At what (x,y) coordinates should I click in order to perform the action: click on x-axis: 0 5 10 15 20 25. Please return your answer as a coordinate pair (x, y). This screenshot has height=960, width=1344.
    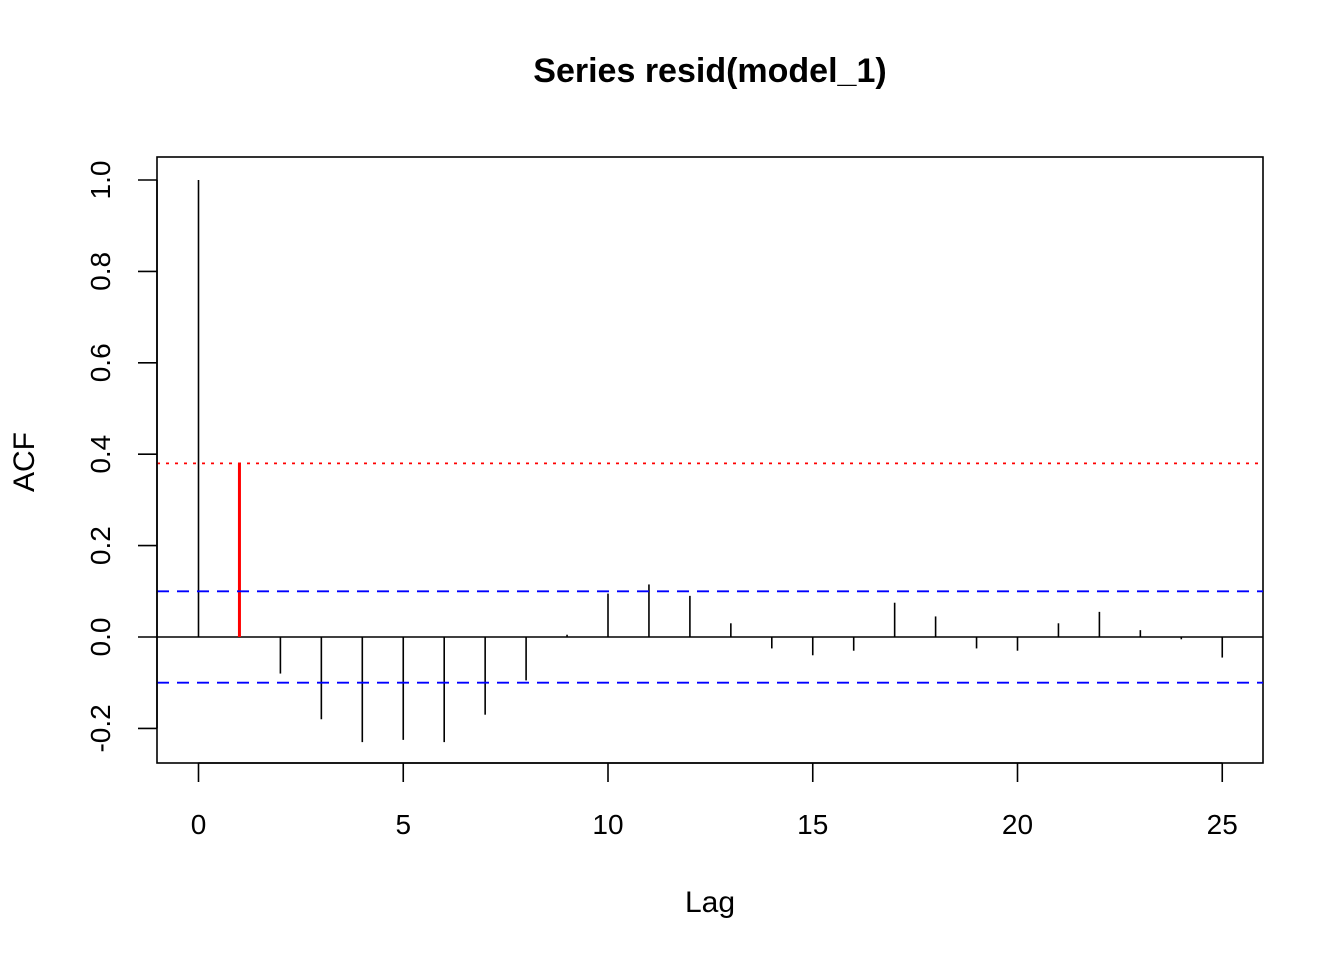
    Looking at the image, I should click on (714, 801).